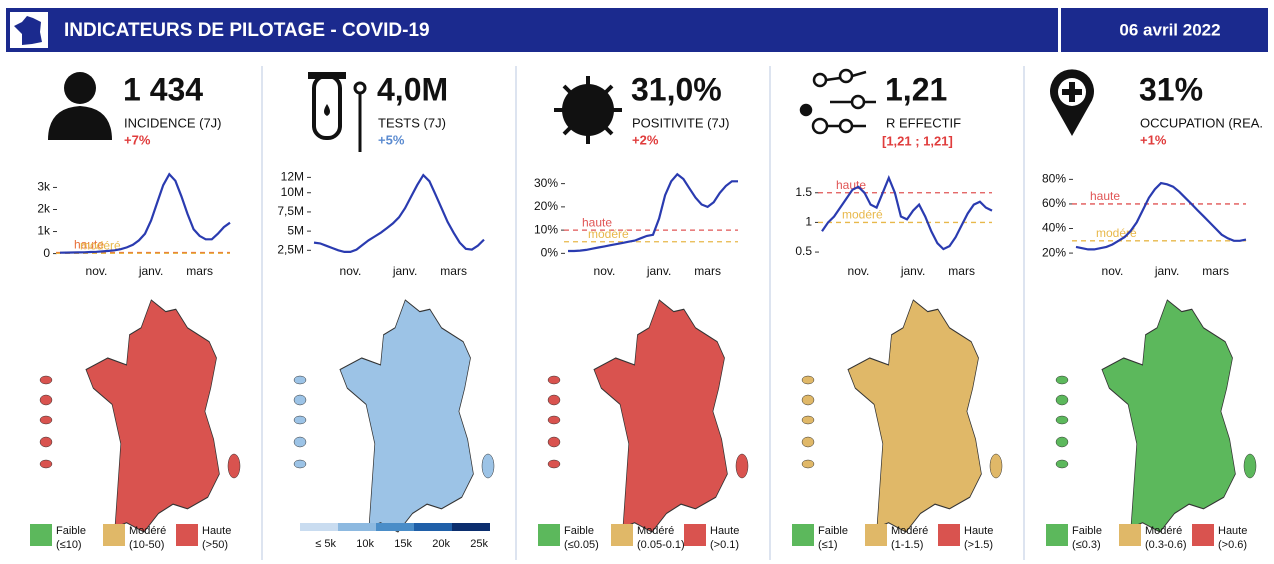  What do you see at coordinates (581, 545) in the screenshot?
I see `legend-range: (≤0.05)` at bounding box center [581, 545].